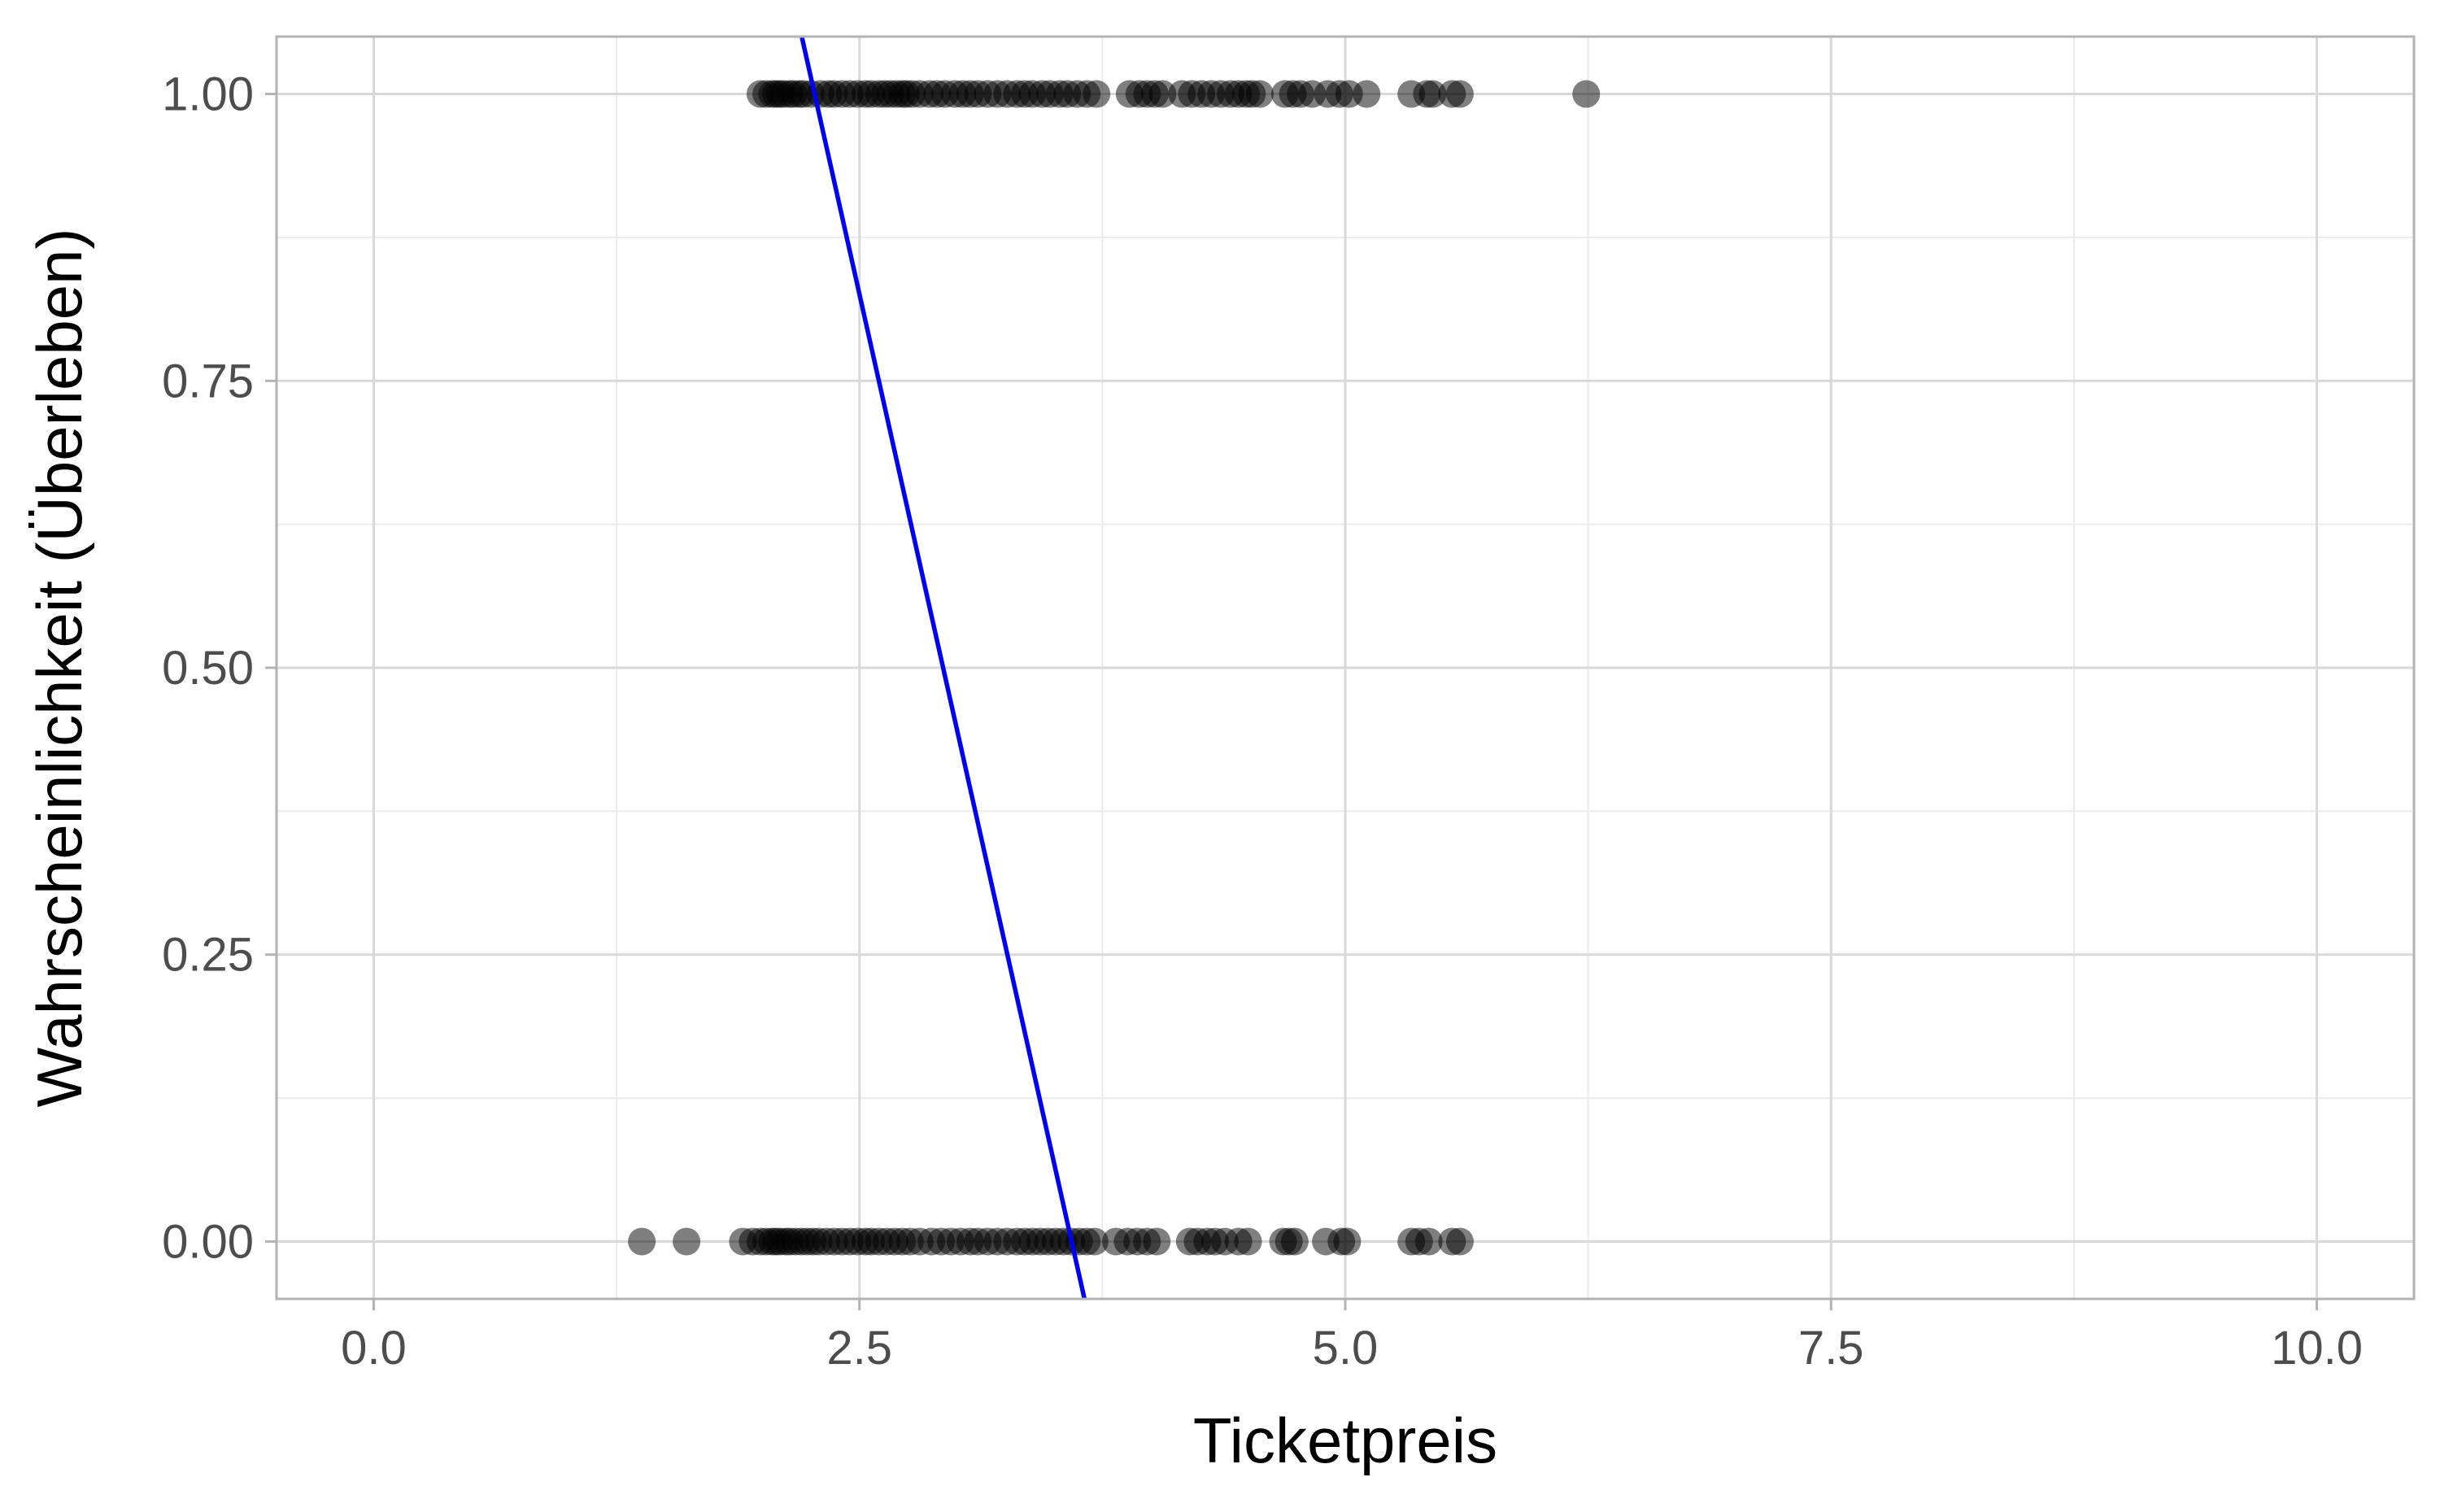 The width and height of the screenshot is (2440, 1512). What do you see at coordinates (60, 668) in the screenshot?
I see `y-axis-title: Wahrscheinlichkeit (Überleben)` at bounding box center [60, 668].